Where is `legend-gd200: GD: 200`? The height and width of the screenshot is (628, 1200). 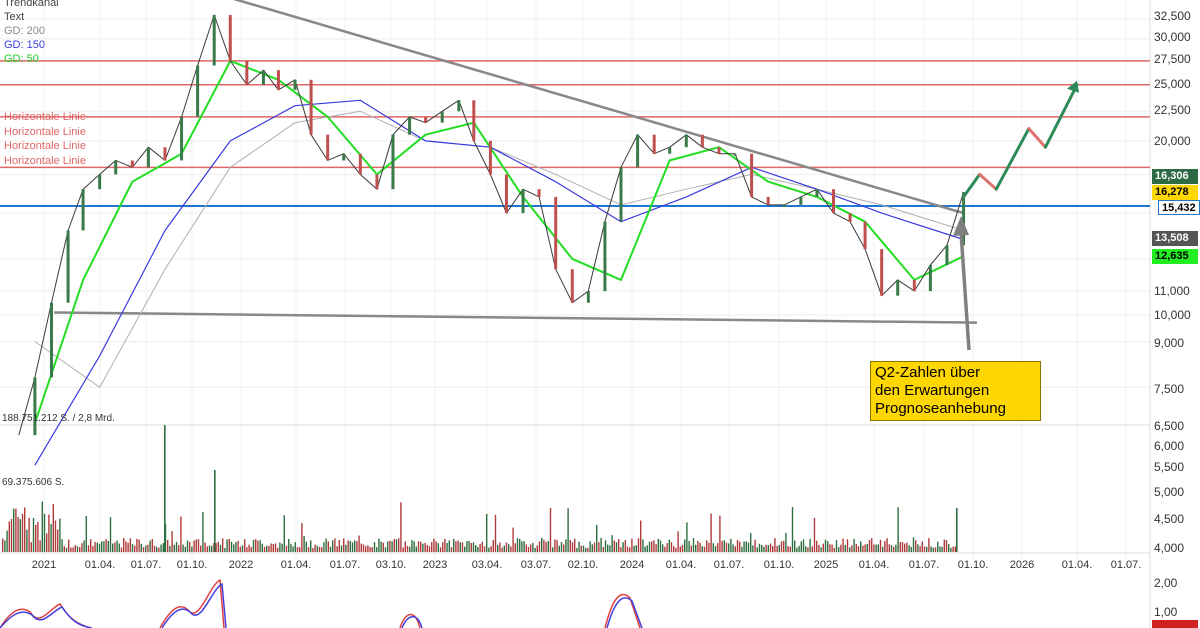 legend-gd200: GD: 200 is located at coordinates (24, 31).